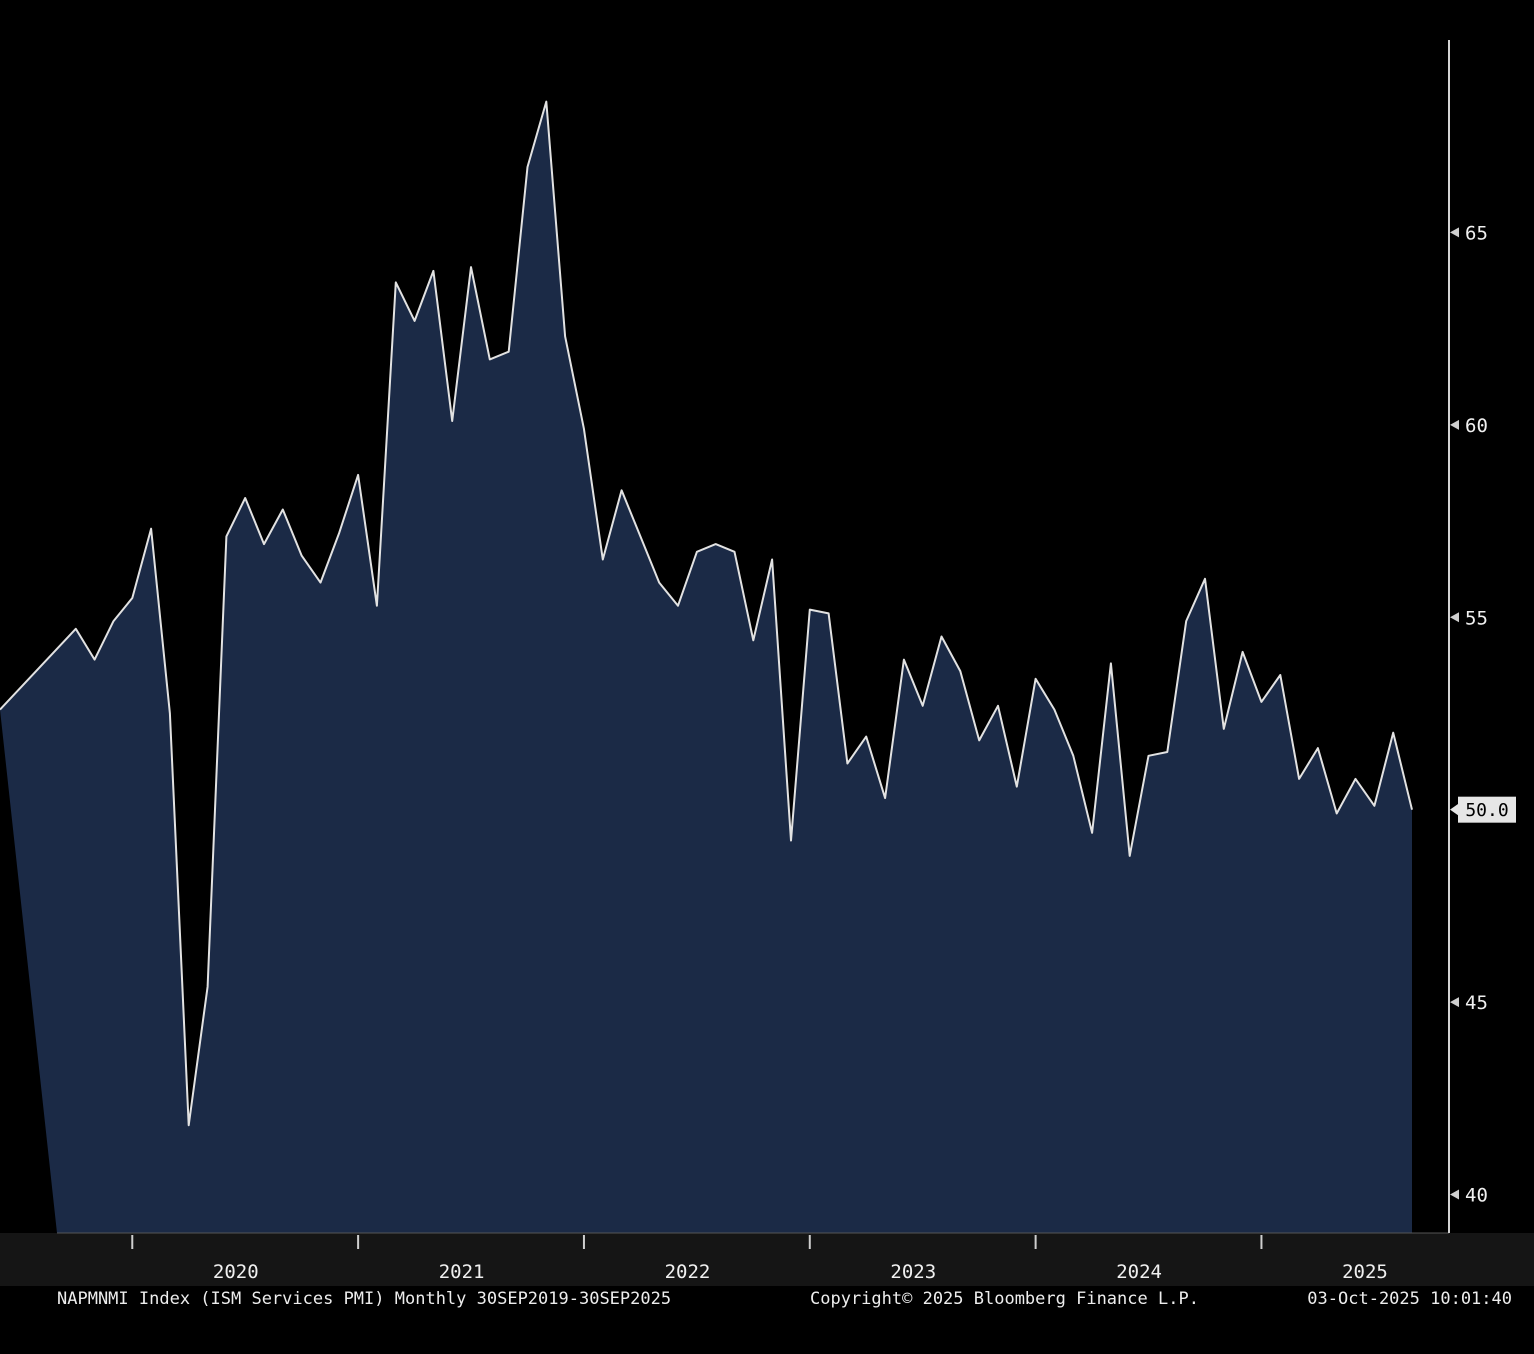 This screenshot has width=1534, height=1354. Describe the element at coordinates (913, 1272) in the screenshot. I see `x-tick-label: 2023` at that location.